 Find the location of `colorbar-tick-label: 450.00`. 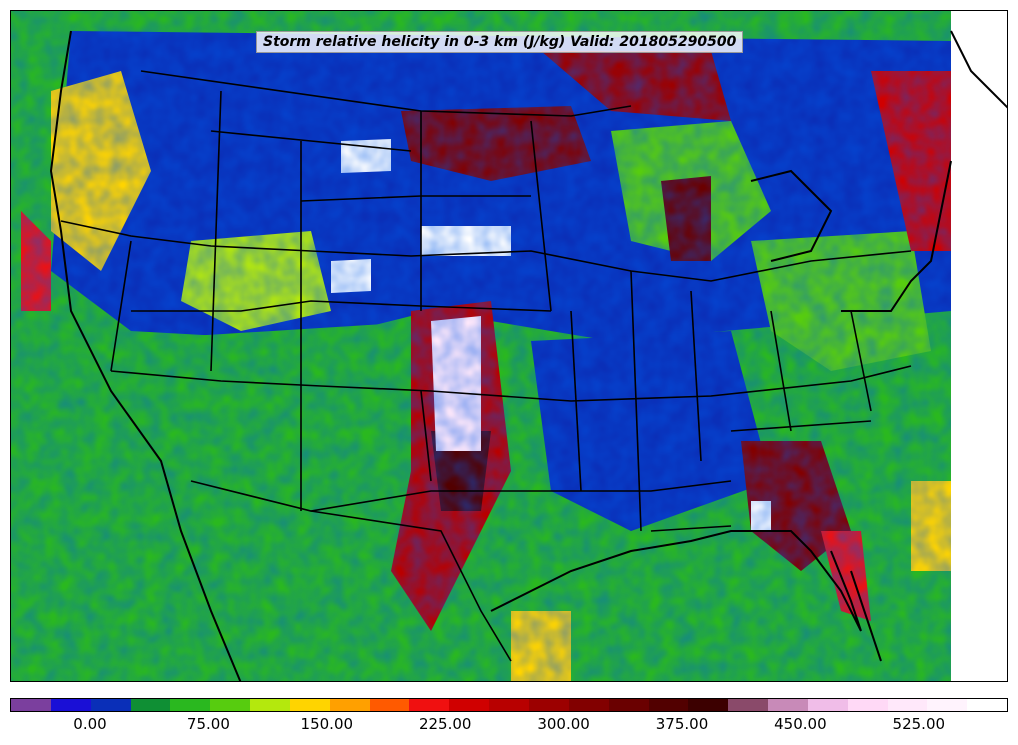

colorbar-tick-label: 450.00 is located at coordinates (800, 724).